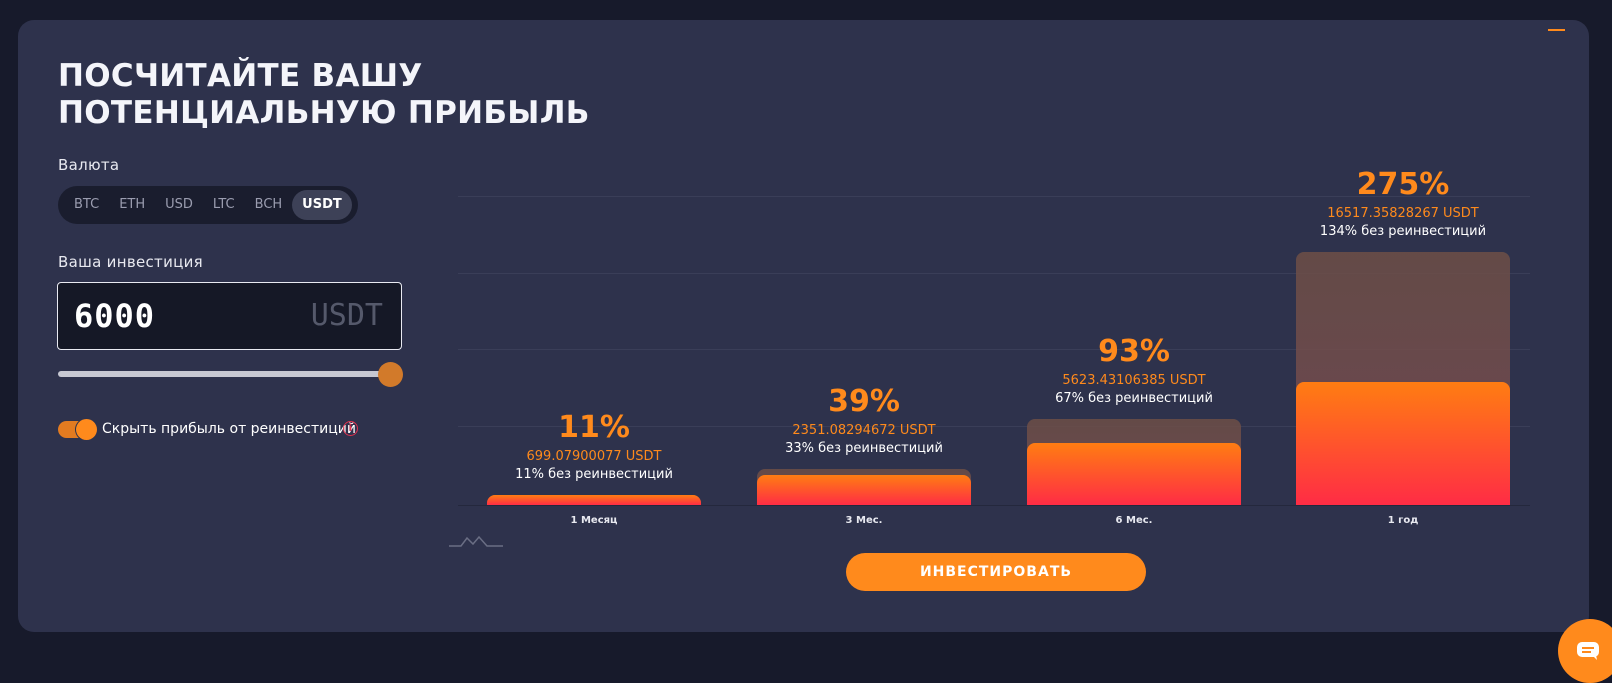 This screenshot has width=1612, height=683. What do you see at coordinates (1556, 30) in the screenshot?
I see `minimize-icon` at bounding box center [1556, 30].